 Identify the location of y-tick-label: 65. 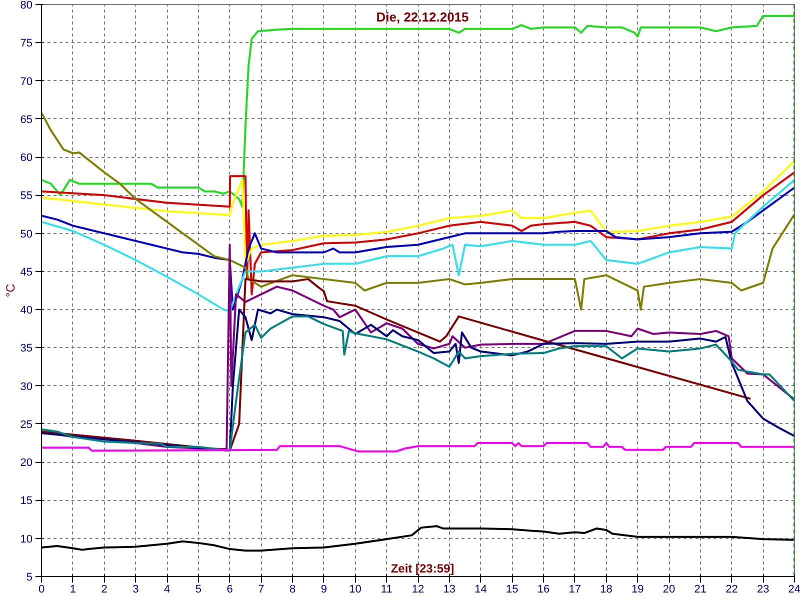
(26, 120).